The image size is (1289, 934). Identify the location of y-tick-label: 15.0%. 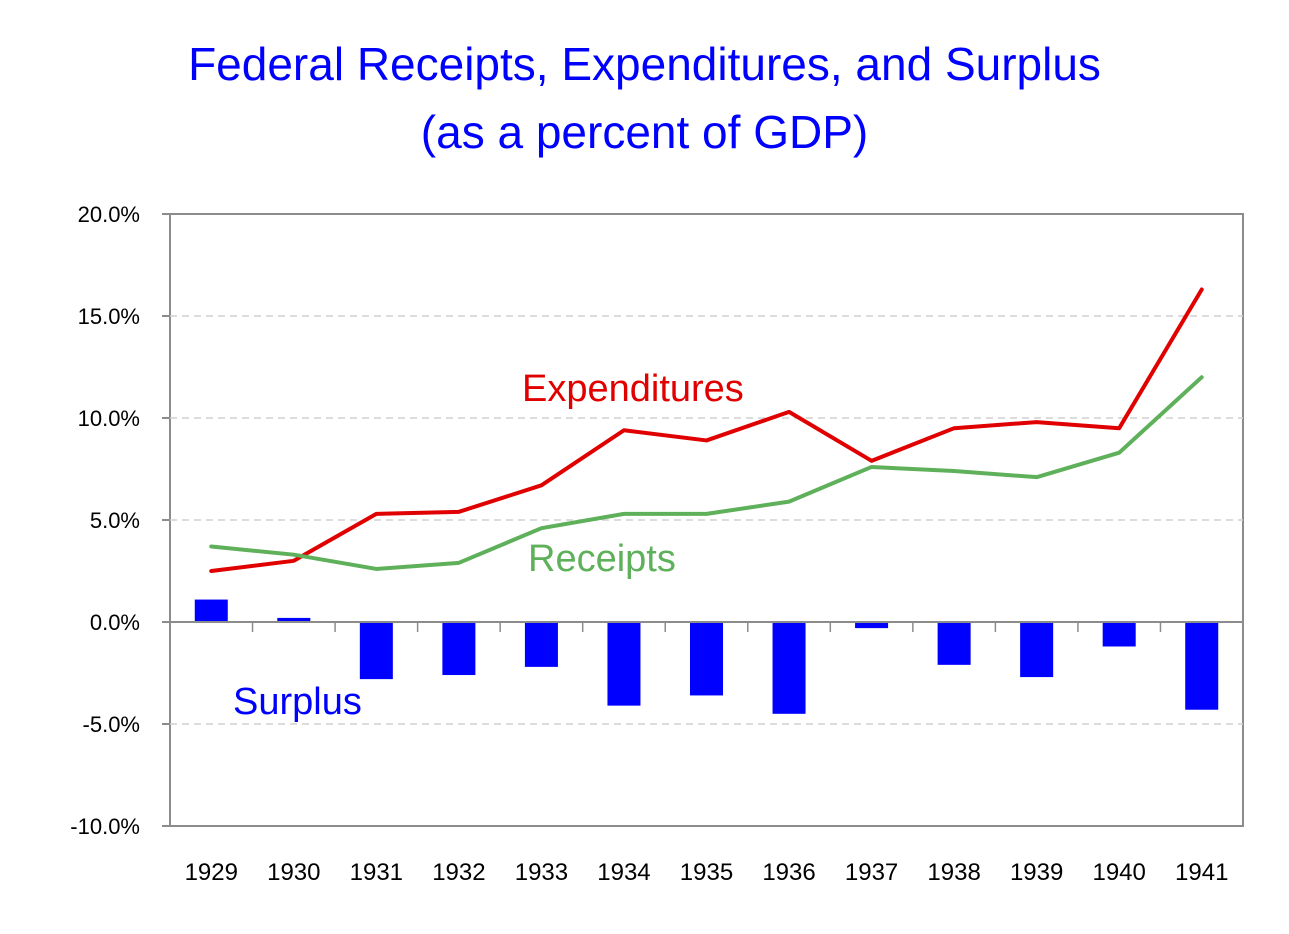
(109, 316).